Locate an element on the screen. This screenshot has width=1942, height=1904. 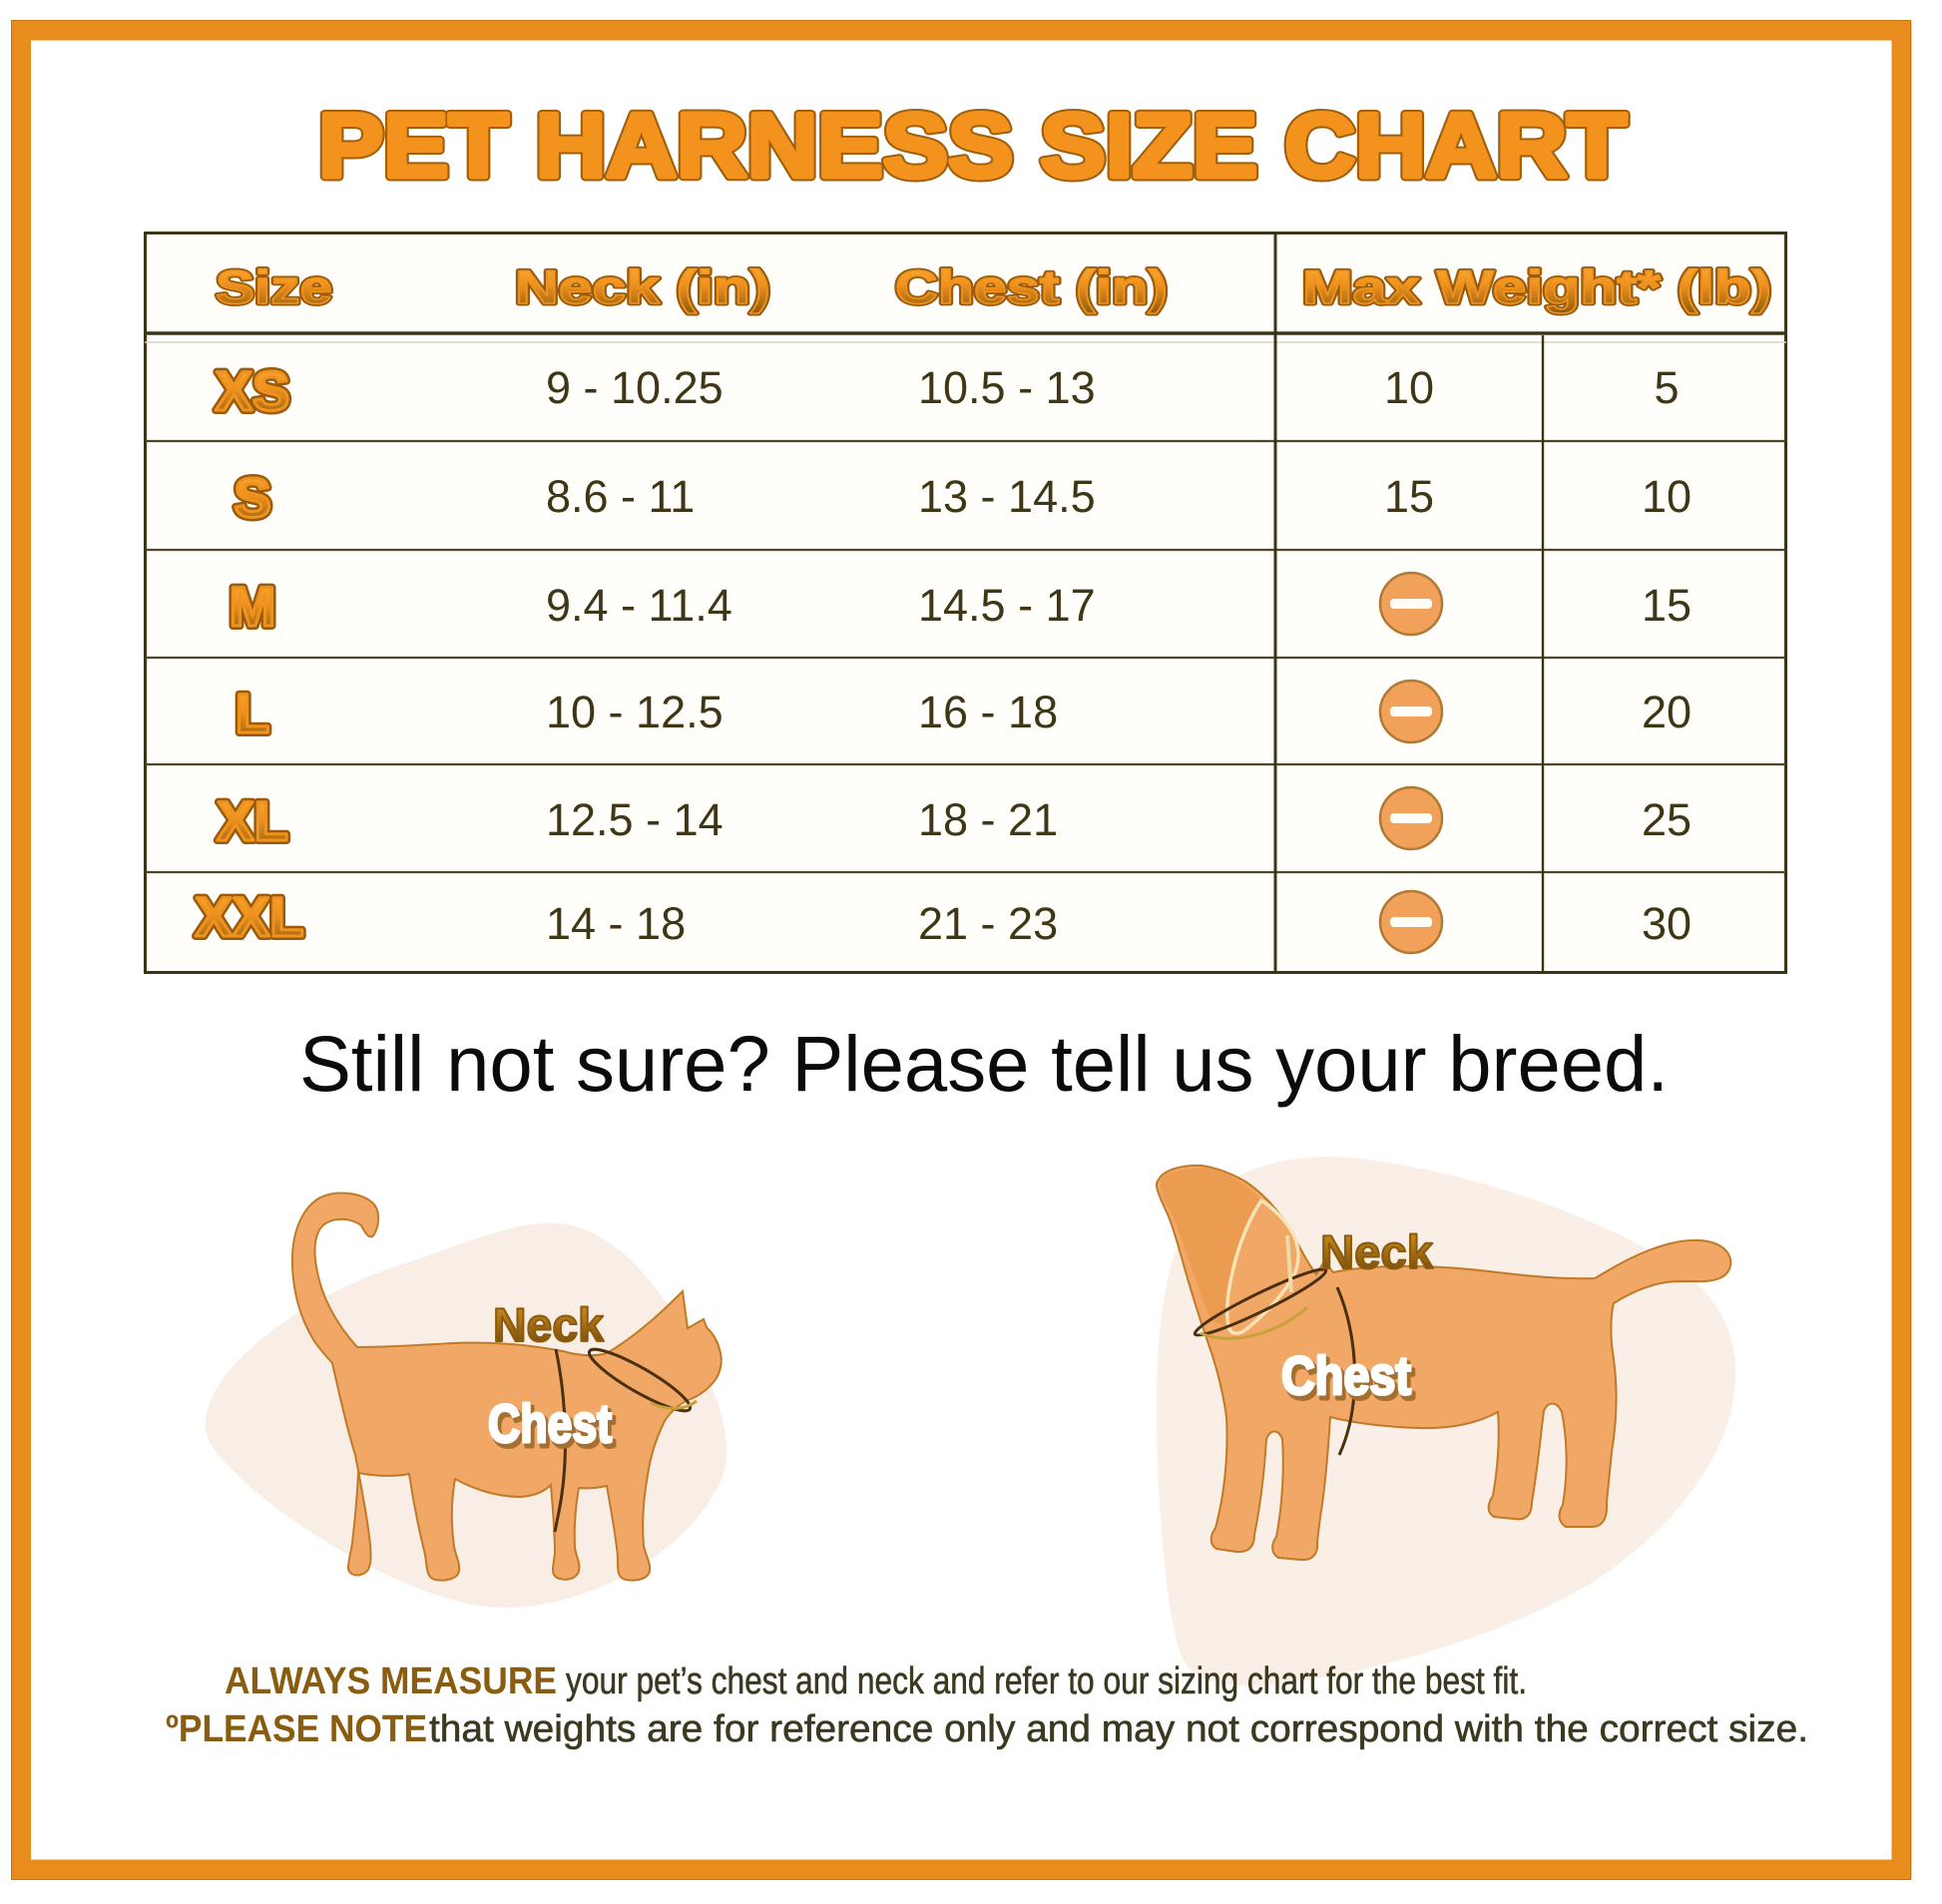
svg-text: 14.5 - 17 is located at coordinates (1007, 605).